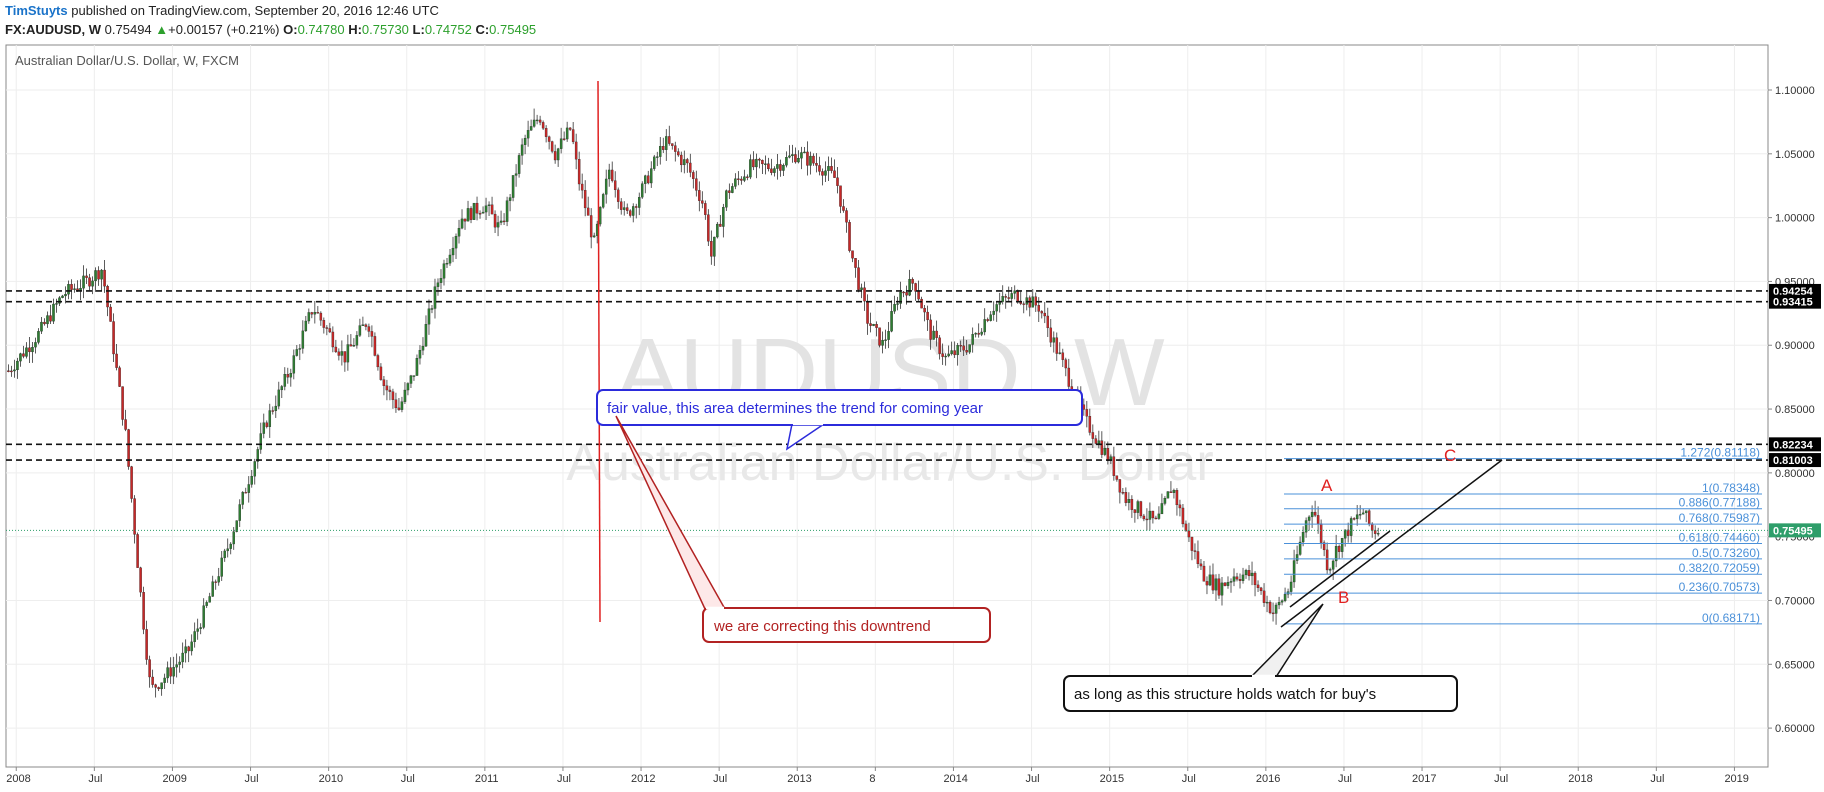 The width and height of the screenshot is (1824, 792). I want to click on watermark-name: Australian Dollar/U.S. Dollar, so click(889, 463).